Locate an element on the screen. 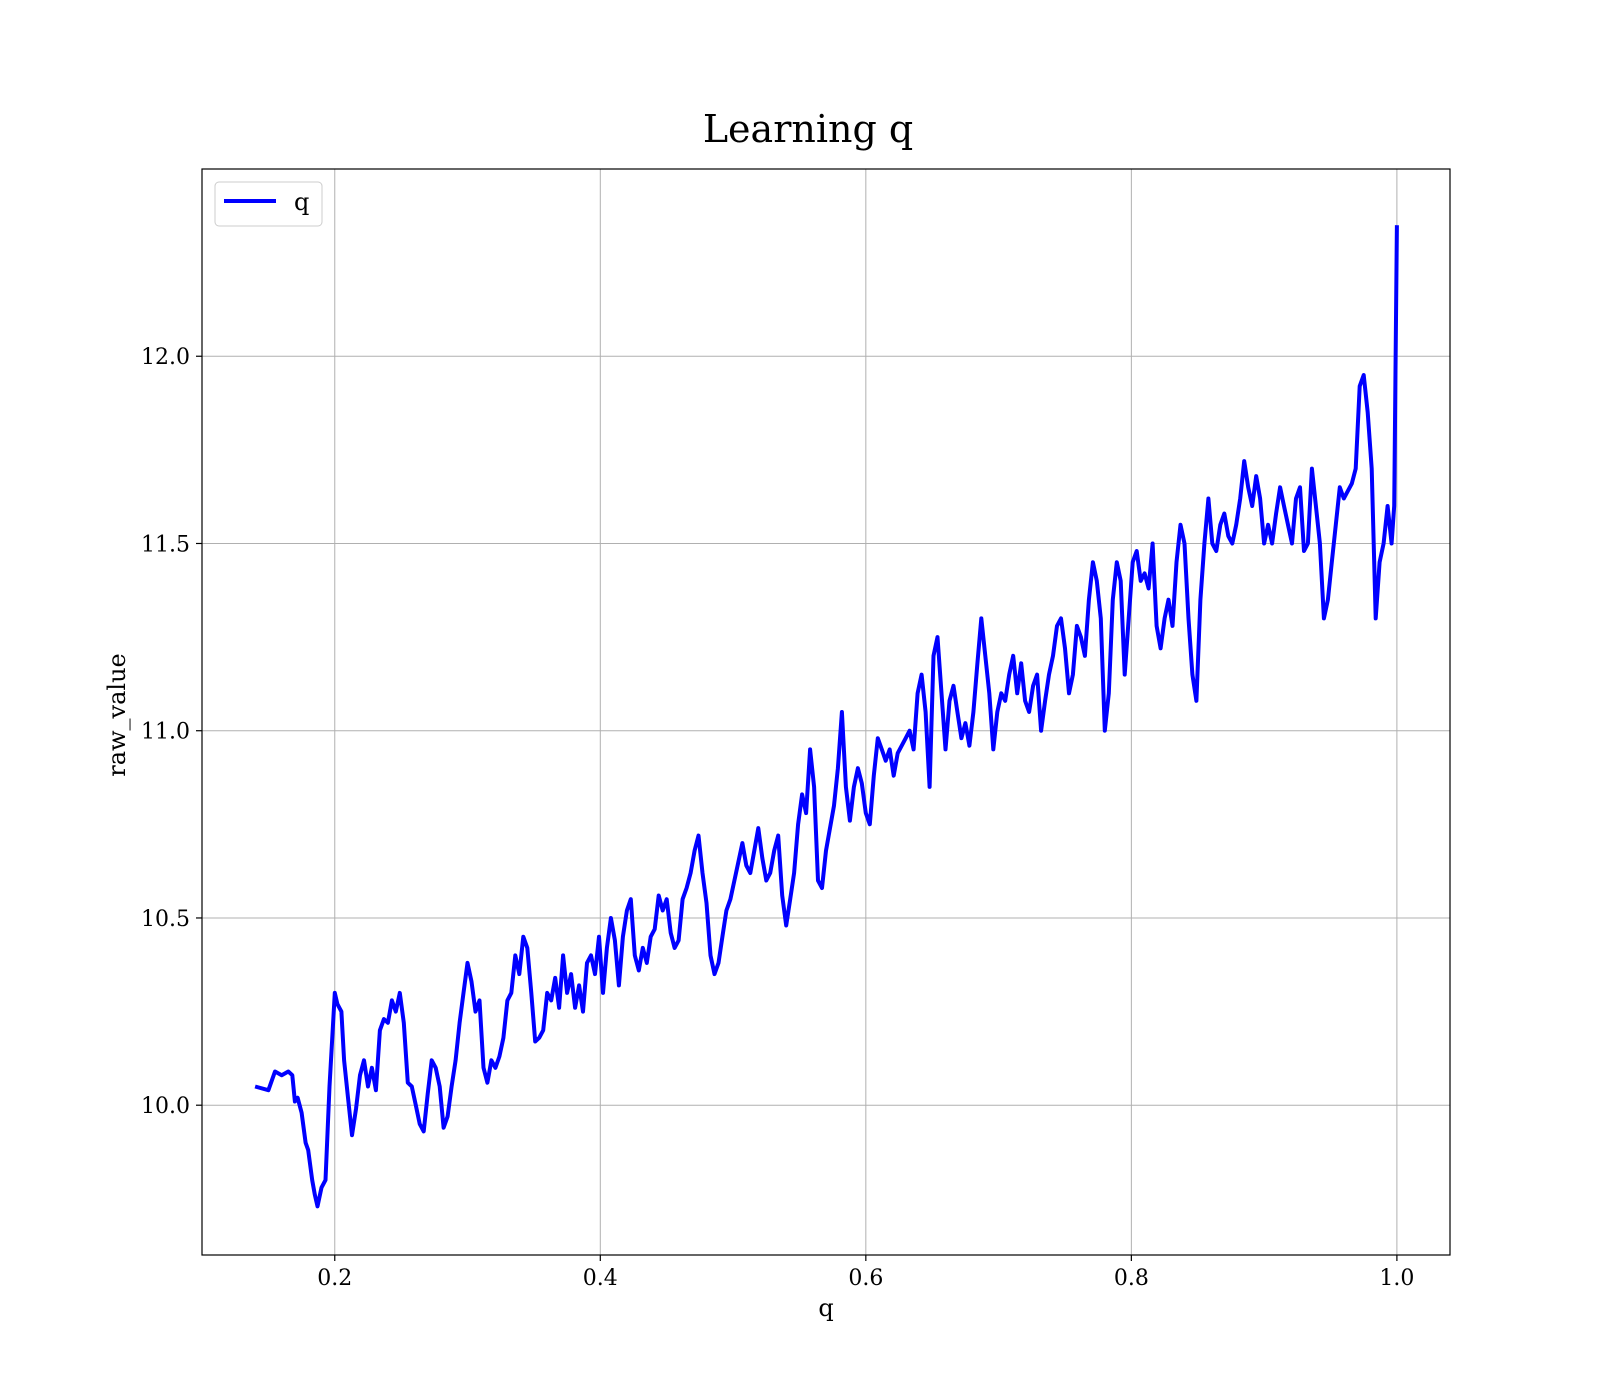 Image resolution: width=1600 pixels, height=1400 pixels. x-axis-label: q is located at coordinates (825, 1308).